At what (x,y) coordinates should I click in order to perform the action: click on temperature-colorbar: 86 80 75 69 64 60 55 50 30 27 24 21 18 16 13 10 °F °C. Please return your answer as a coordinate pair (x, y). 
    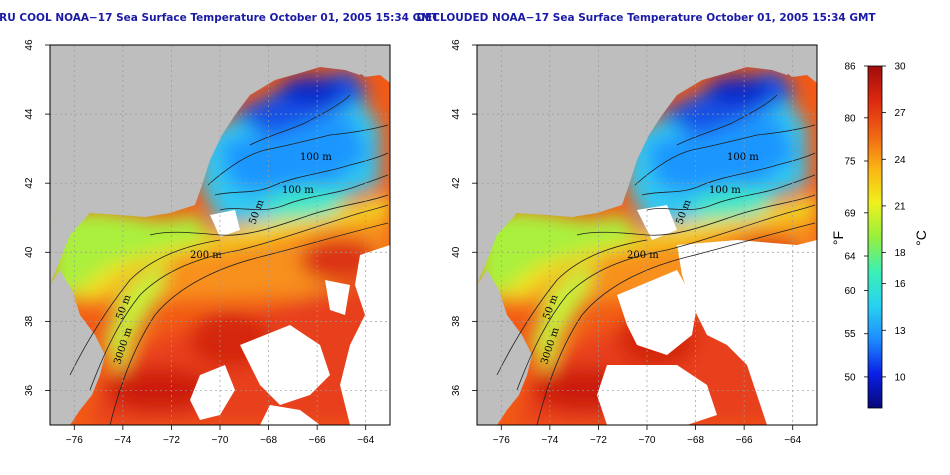
    Looking at the image, I should click on (879, 235).